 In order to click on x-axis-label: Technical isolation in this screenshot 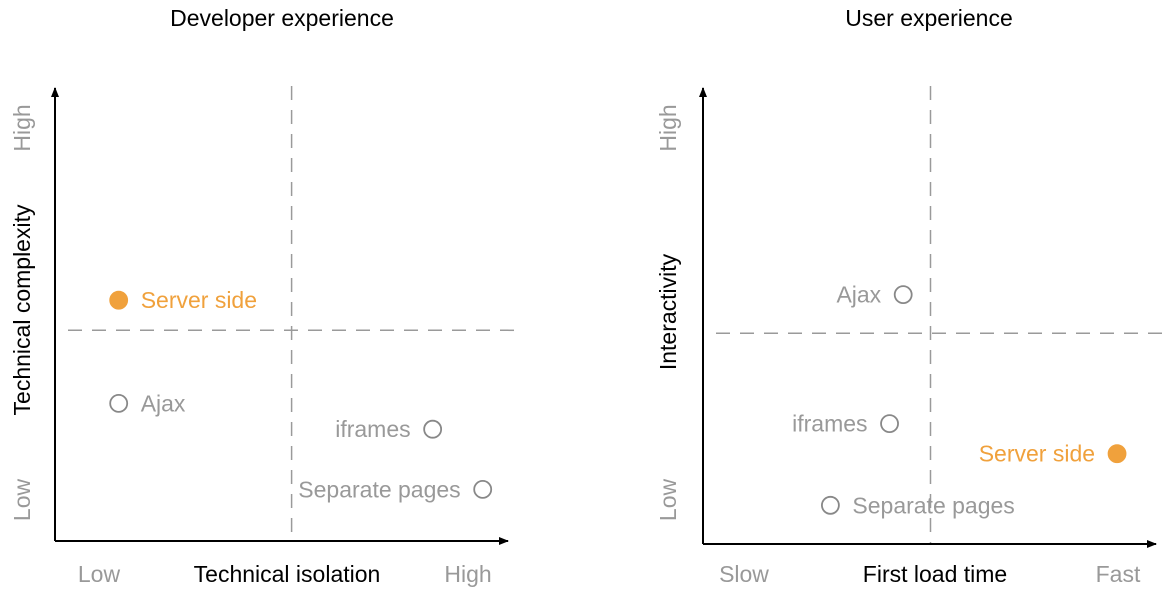, I will do `click(287, 574)`.